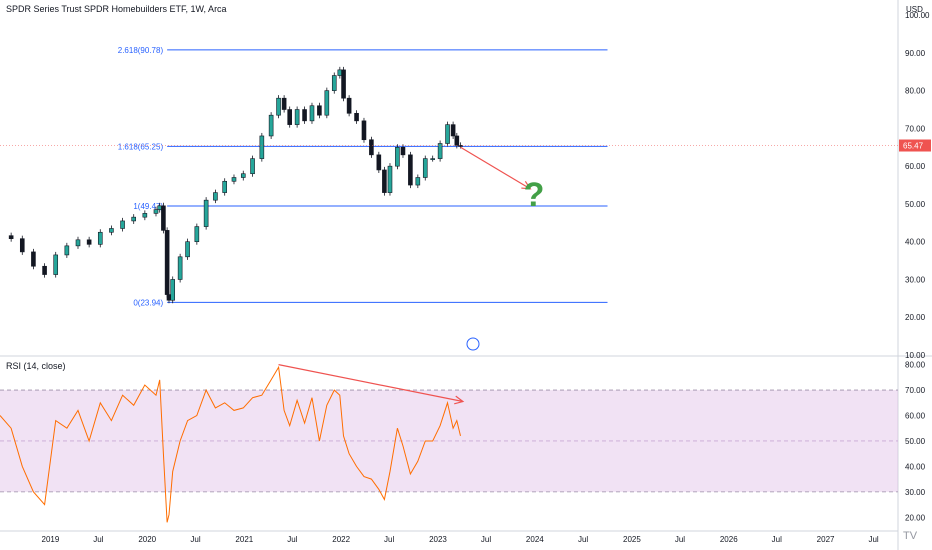 The height and width of the screenshot is (550, 932). What do you see at coordinates (915, 317) in the screenshot?
I see `price-tick-label: 20.00` at bounding box center [915, 317].